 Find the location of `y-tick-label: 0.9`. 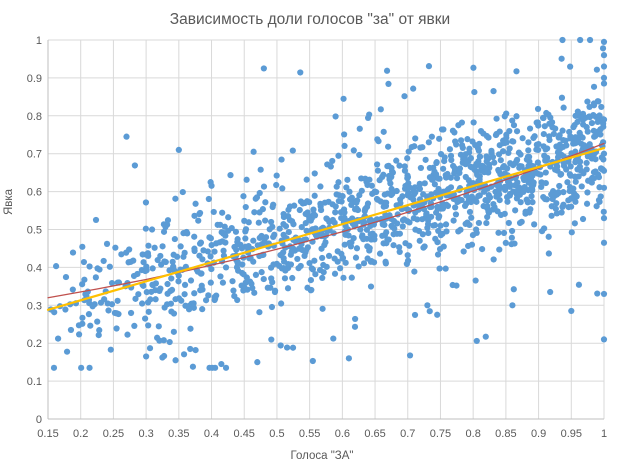

y-tick-label: 0.9 is located at coordinates (34, 79).